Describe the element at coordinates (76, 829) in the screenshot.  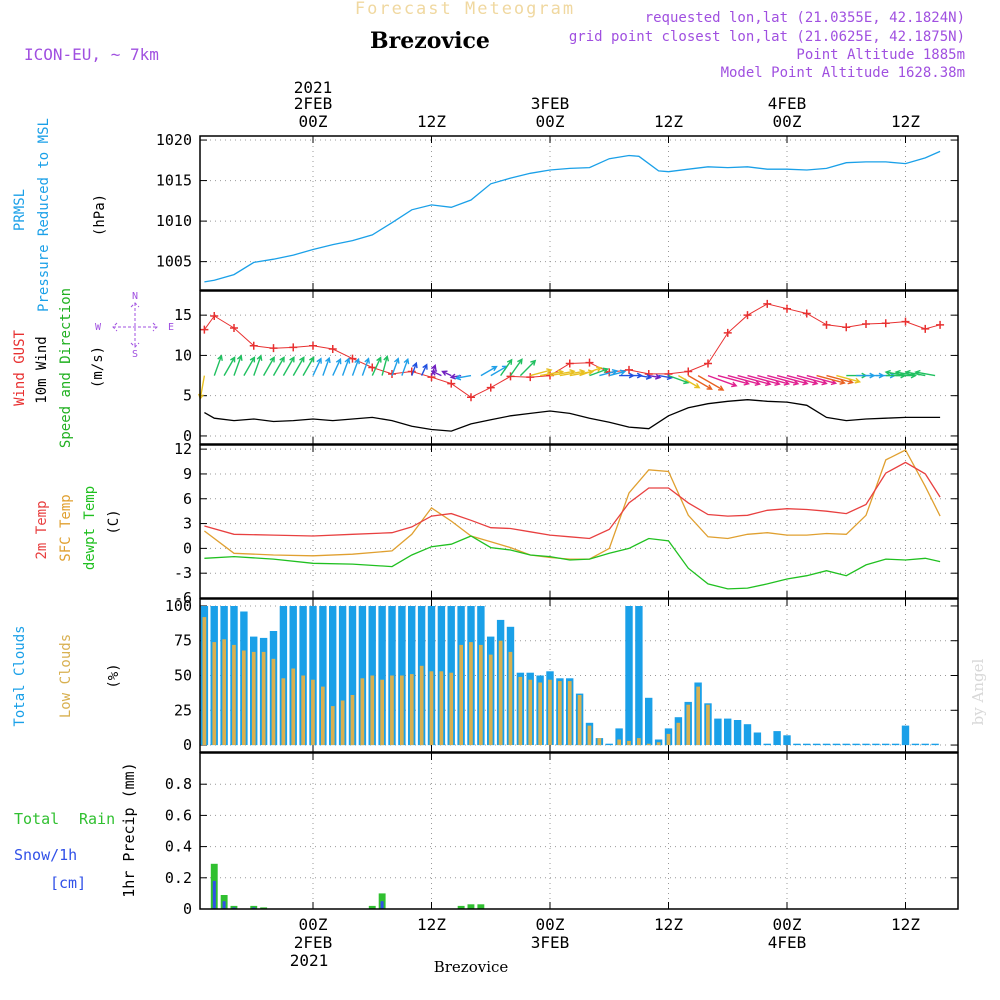
I see `precip-labels: Total Rain Snow/1h [cm] 1hr Precip (mm)` at that location.